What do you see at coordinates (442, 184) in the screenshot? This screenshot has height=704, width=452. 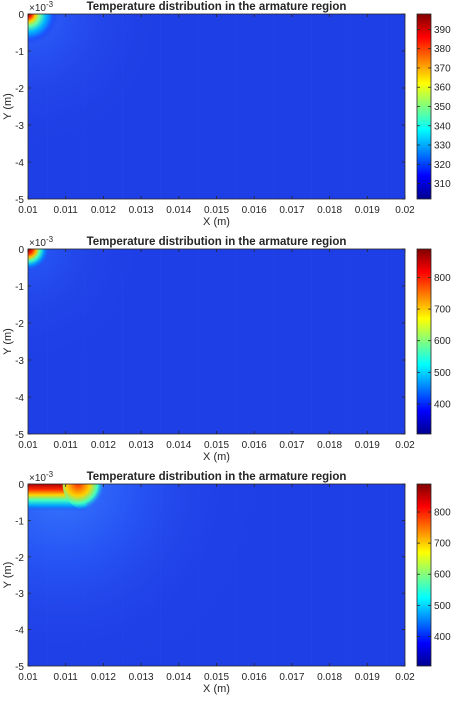 I see `colorbar-tick-label: 310` at bounding box center [442, 184].